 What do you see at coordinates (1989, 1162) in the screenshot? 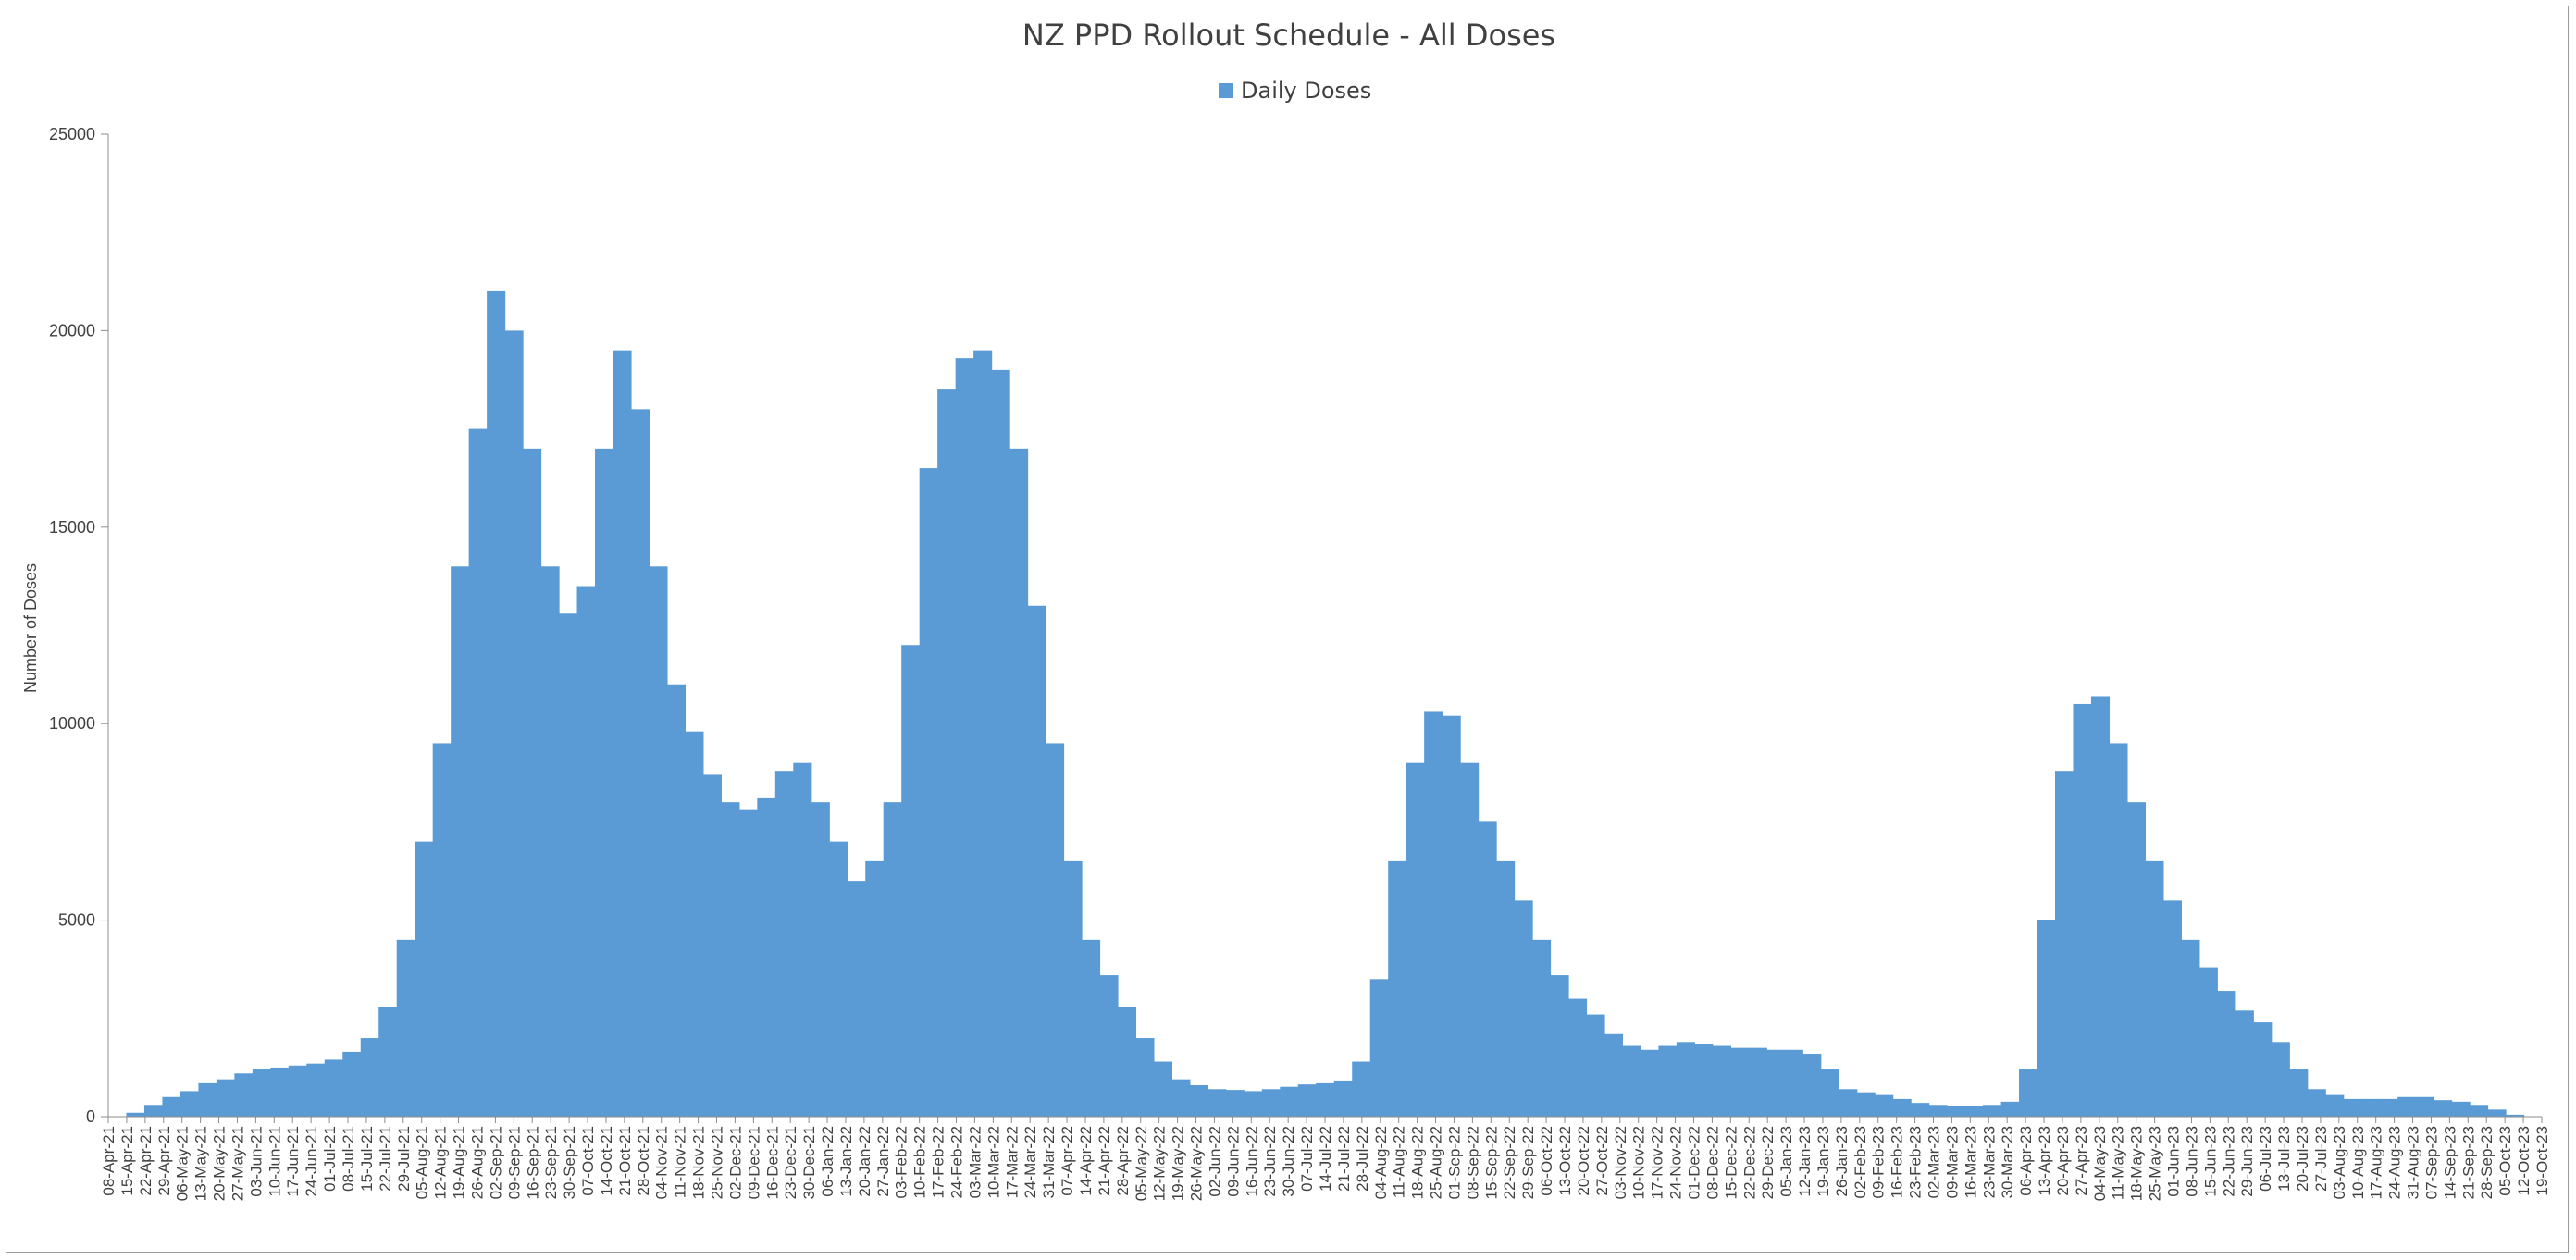
I see `x-tick-label: 23-Mar-23` at bounding box center [1989, 1162].